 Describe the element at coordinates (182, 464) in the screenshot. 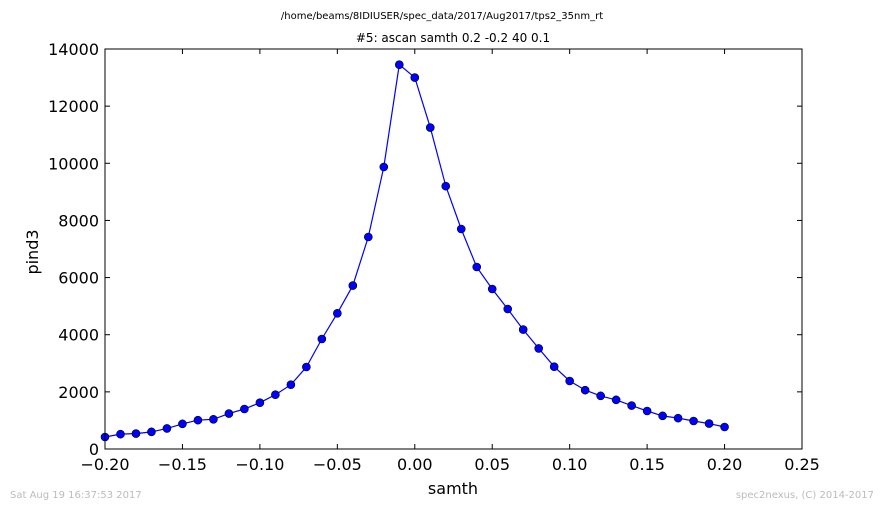

I see `x-tick-label: −0.15` at that location.